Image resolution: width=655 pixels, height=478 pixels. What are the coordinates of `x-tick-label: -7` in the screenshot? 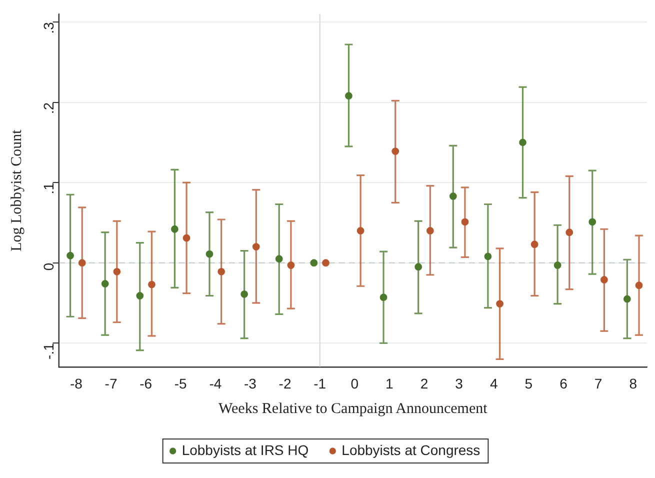 It's located at (111, 383).